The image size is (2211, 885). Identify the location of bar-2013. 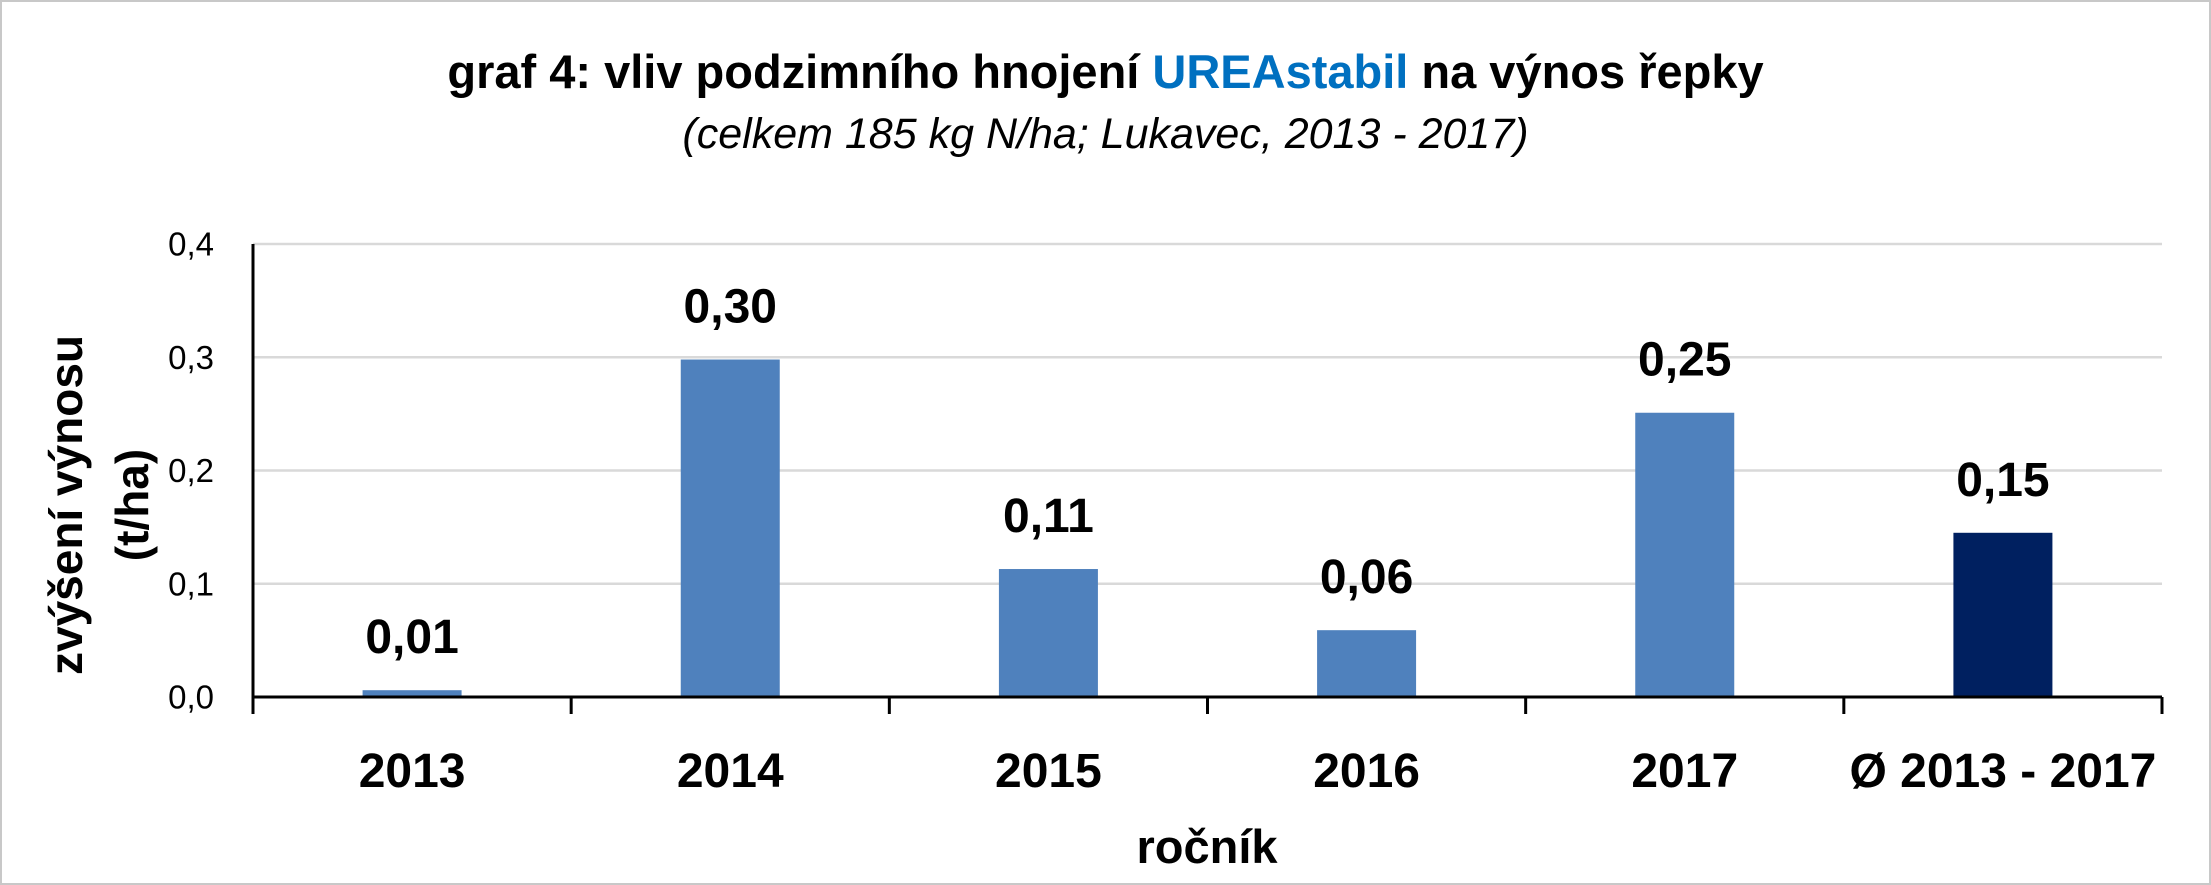
(412, 693).